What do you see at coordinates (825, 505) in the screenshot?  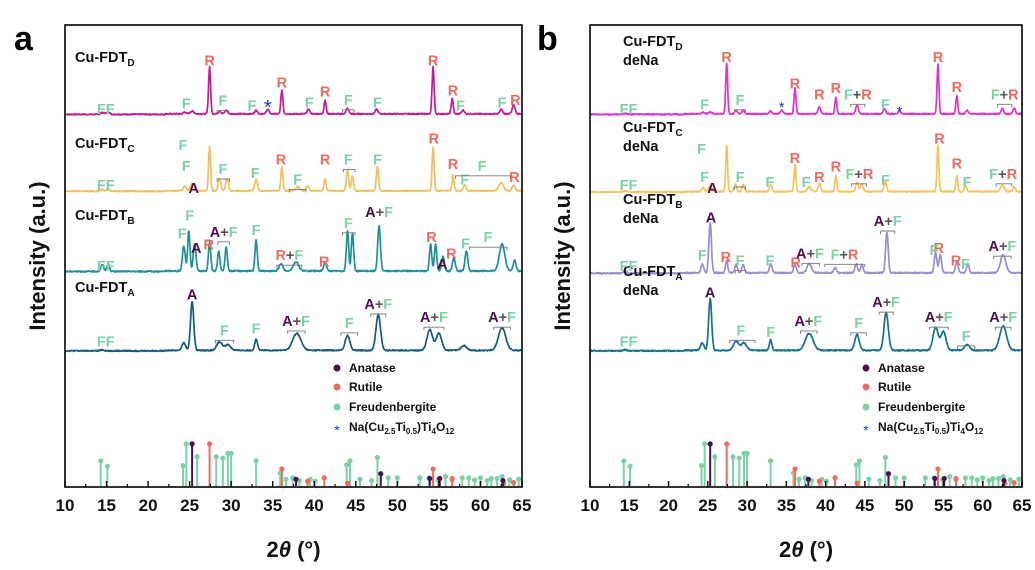 I see `x-tick-label: 40` at bounding box center [825, 505].